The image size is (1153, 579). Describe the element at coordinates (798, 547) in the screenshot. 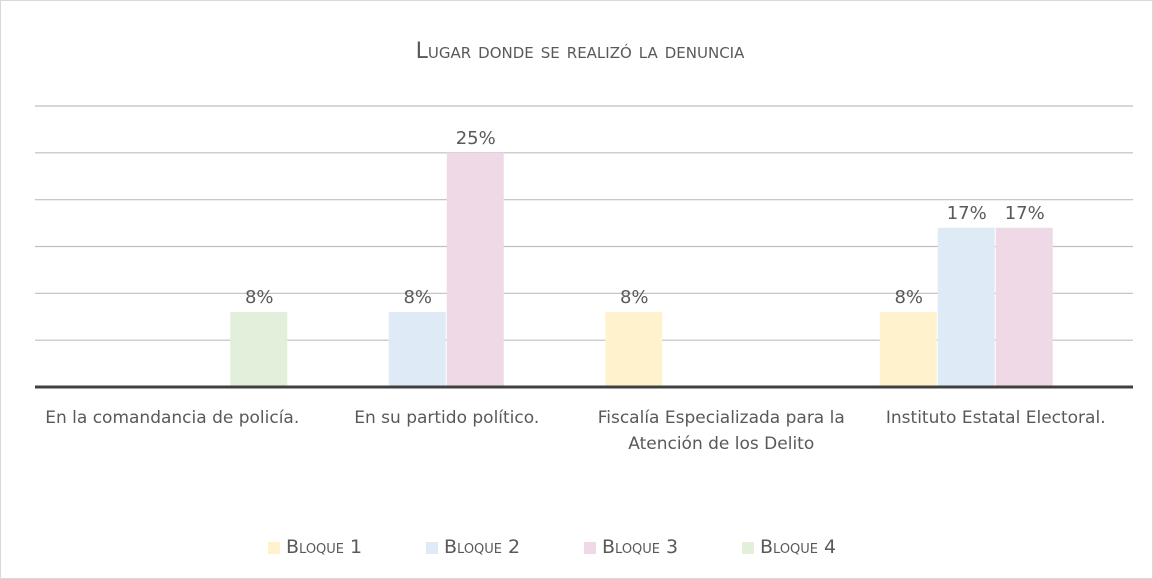

I see `legend-label: Bloque 4` at that location.